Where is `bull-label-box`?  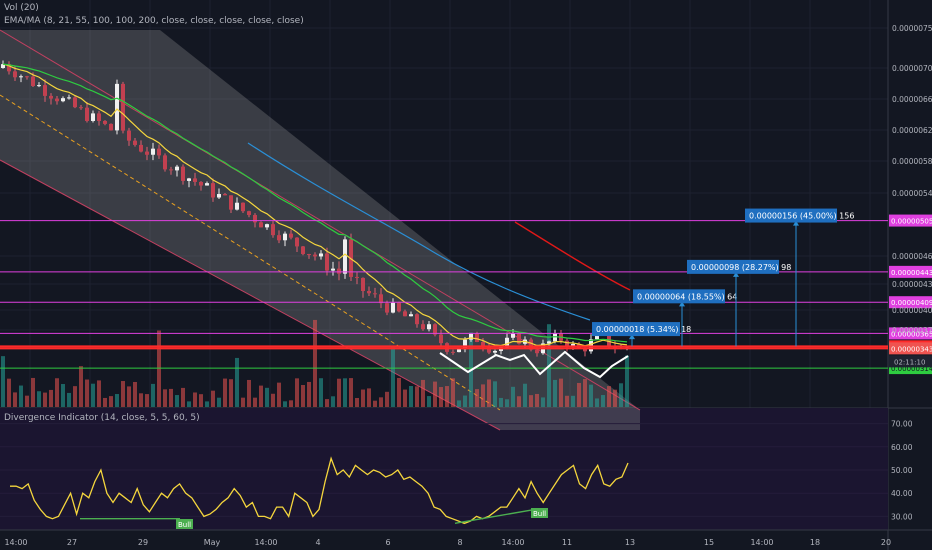
bull-label-box is located at coordinates (539, 513).